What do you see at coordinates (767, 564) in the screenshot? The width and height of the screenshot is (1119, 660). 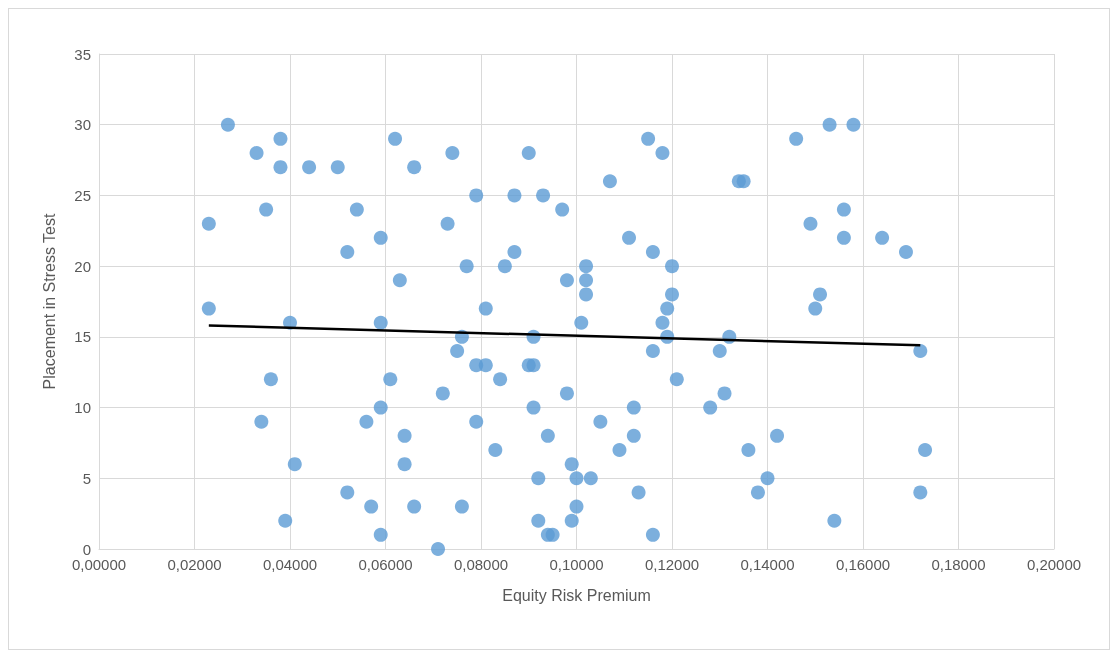 I see `x-tick-label: 0,14000` at bounding box center [767, 564].